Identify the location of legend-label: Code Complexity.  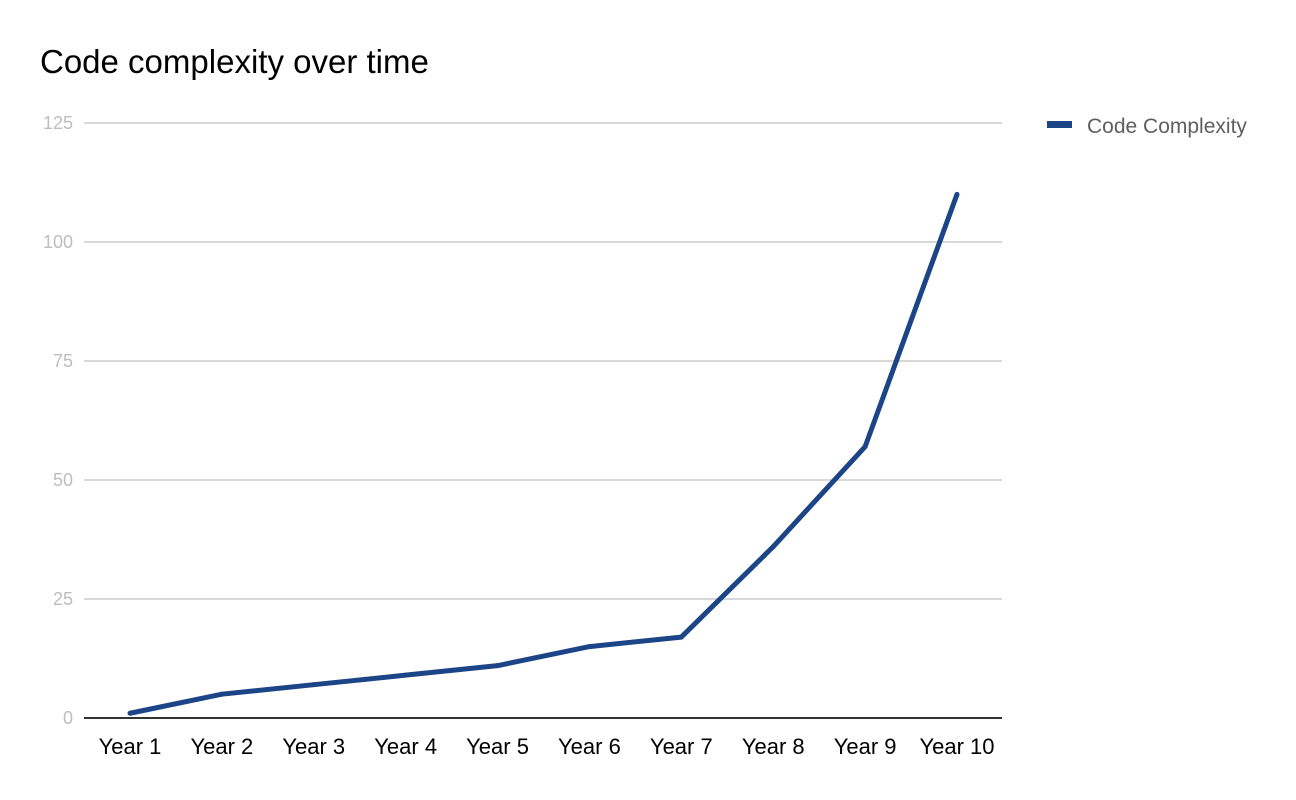
(1167, 126).